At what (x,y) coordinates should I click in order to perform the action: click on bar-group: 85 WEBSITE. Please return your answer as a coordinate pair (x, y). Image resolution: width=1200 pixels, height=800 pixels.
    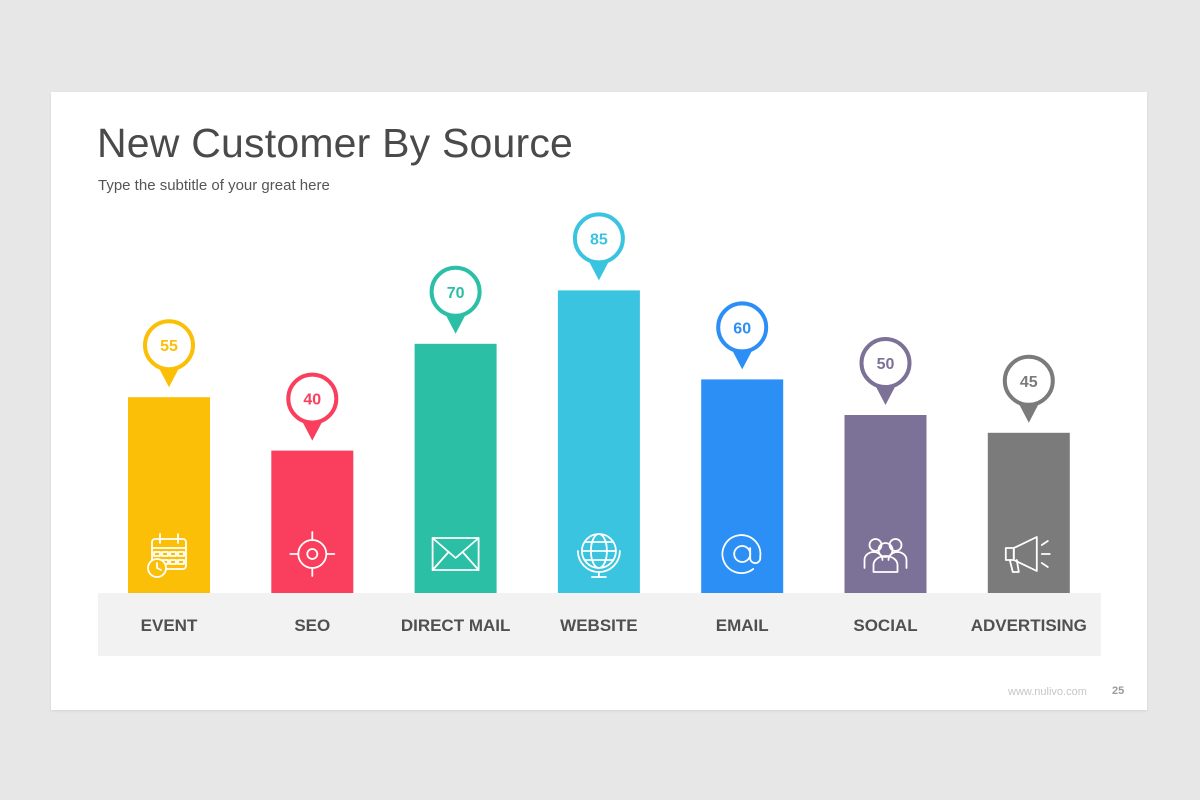
    Looking at the image, I should click on (598, 423).